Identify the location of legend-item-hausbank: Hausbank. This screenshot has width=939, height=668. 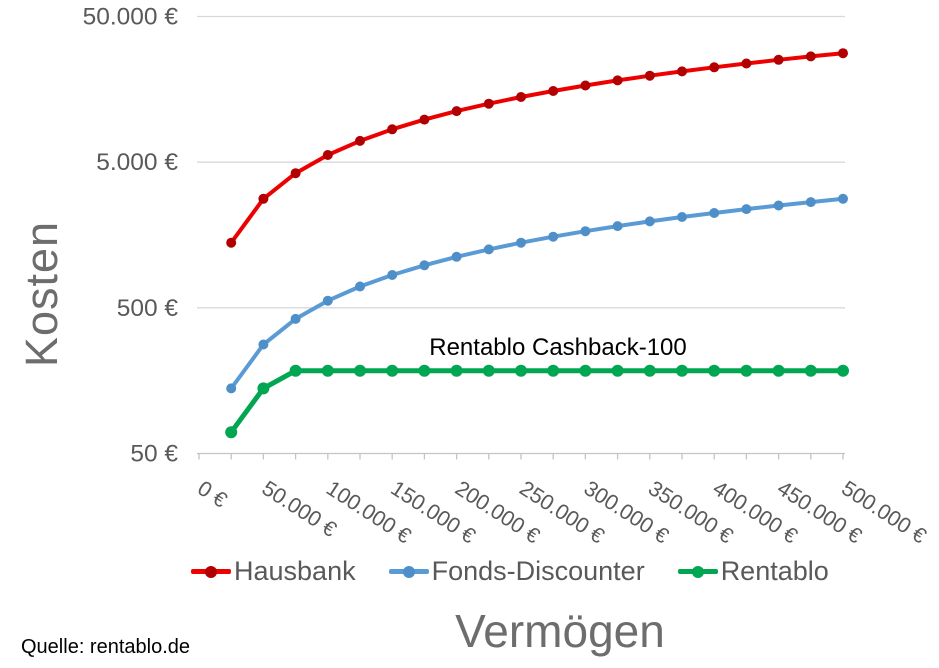
(273, 571).